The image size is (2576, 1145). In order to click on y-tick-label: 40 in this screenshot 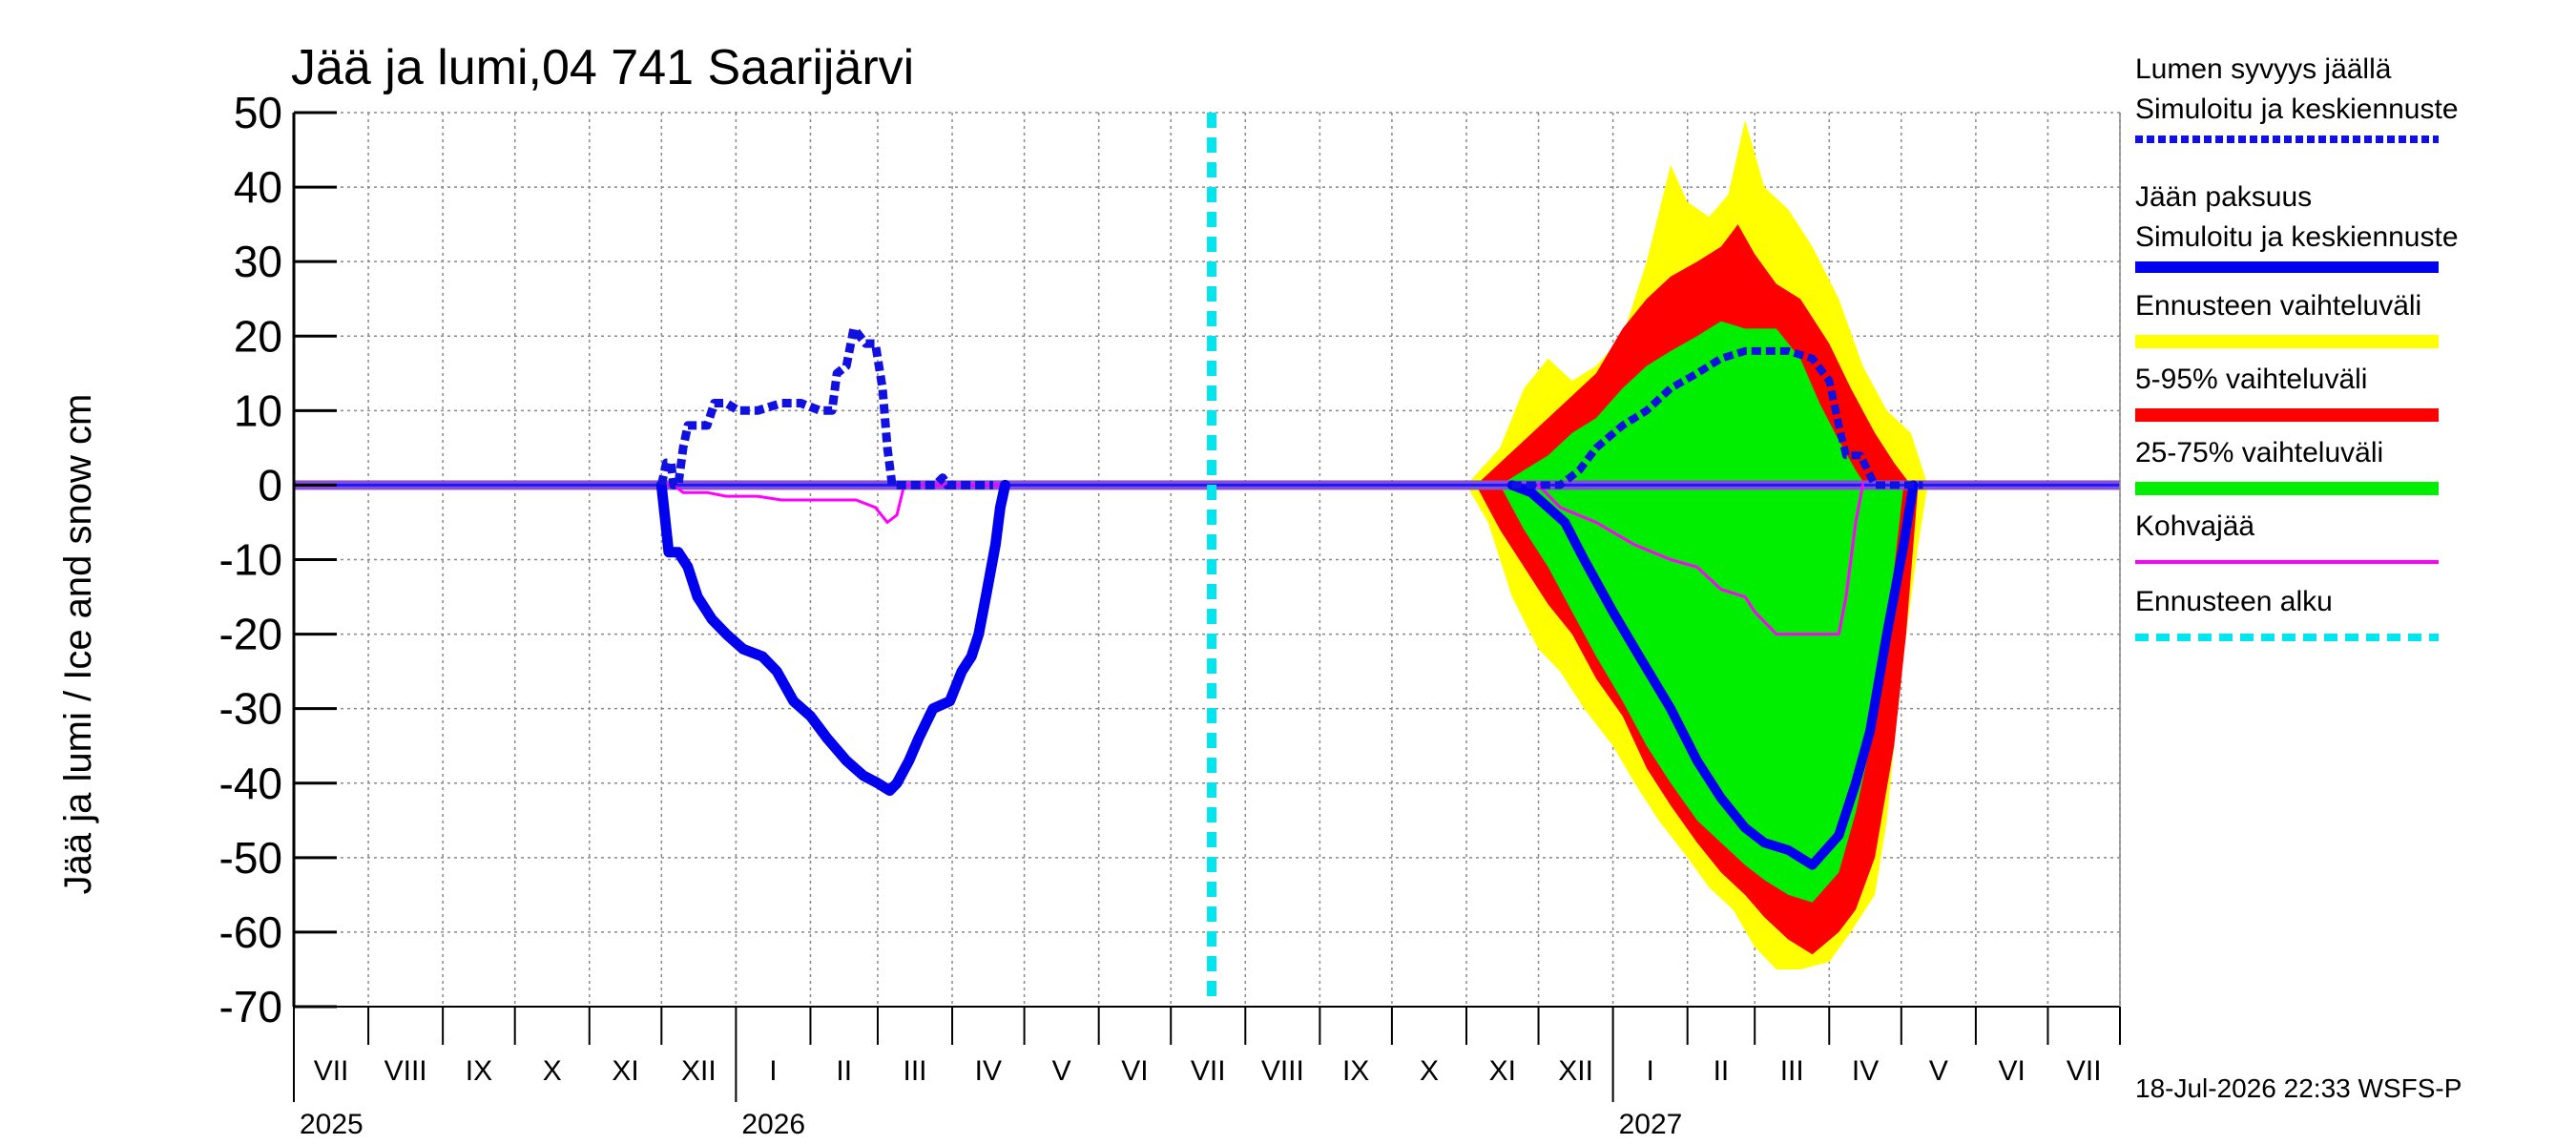, I will do `click(258, 187)`.